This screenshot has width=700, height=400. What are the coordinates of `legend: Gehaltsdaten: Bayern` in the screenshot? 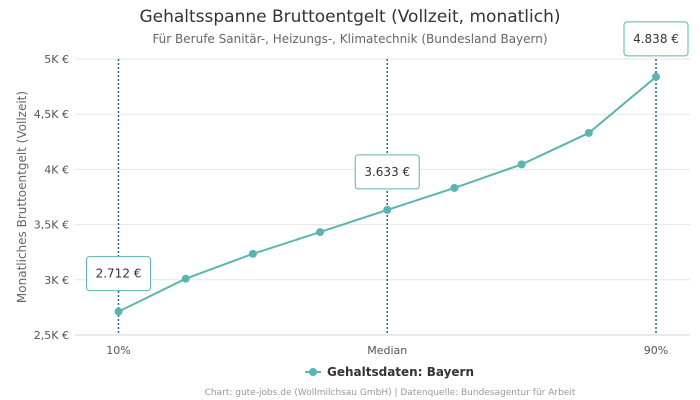 It's located at (389, 372).